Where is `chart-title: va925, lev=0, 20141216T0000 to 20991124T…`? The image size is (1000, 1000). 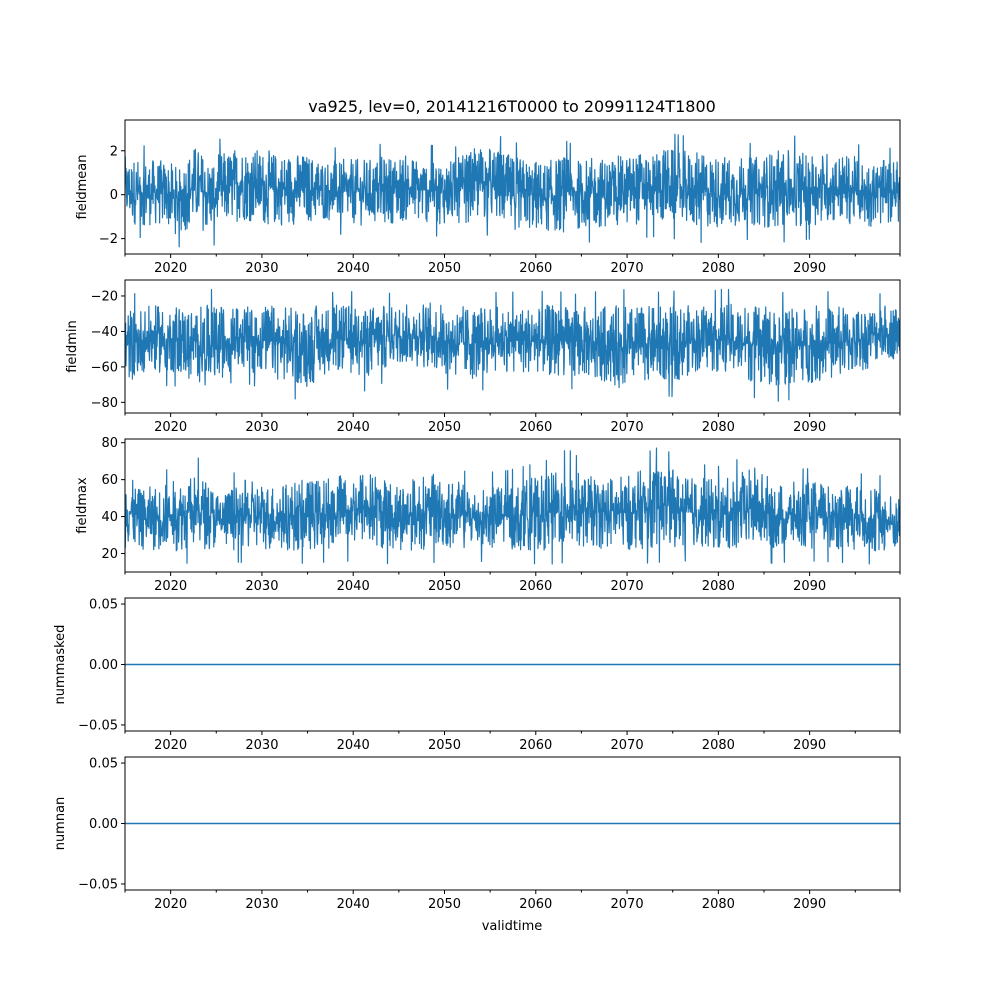 chart-title: va925, lev=0, 20141216T0000 to 20991124T… is located at coordinates (512, 106).